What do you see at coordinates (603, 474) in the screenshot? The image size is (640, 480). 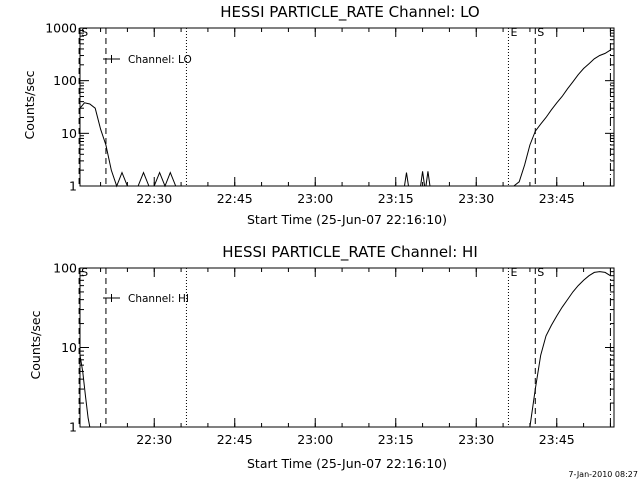 I see `footer-timestamp: 7-Jan-2010 08:27` at bounding box center [603, 474].